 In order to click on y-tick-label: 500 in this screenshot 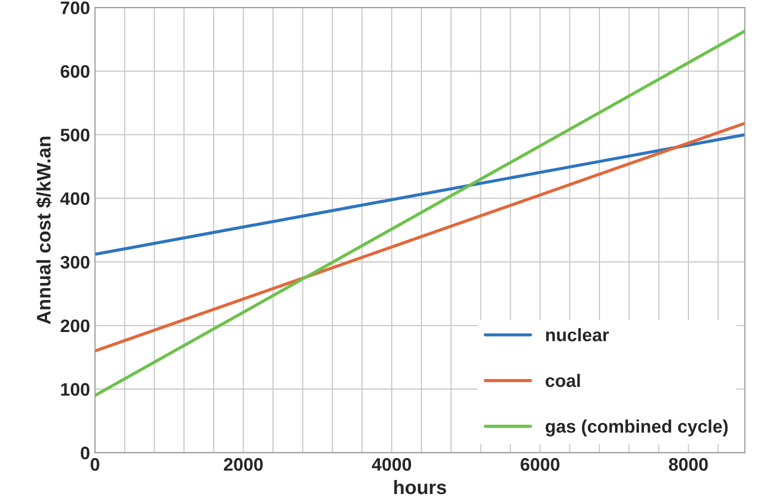, I will do `click(75, 135)`.